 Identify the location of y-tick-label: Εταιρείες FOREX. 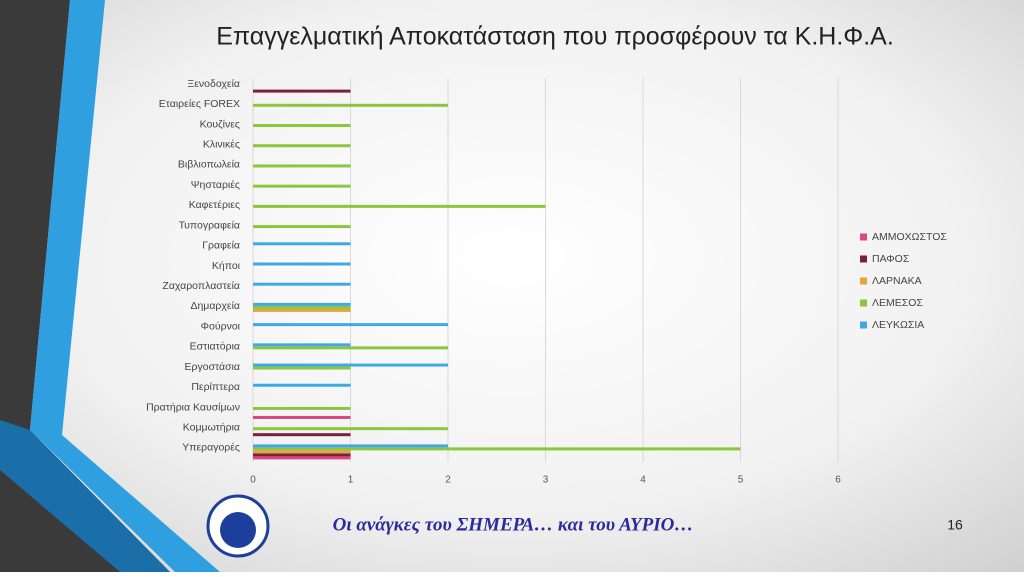
(199, 104).